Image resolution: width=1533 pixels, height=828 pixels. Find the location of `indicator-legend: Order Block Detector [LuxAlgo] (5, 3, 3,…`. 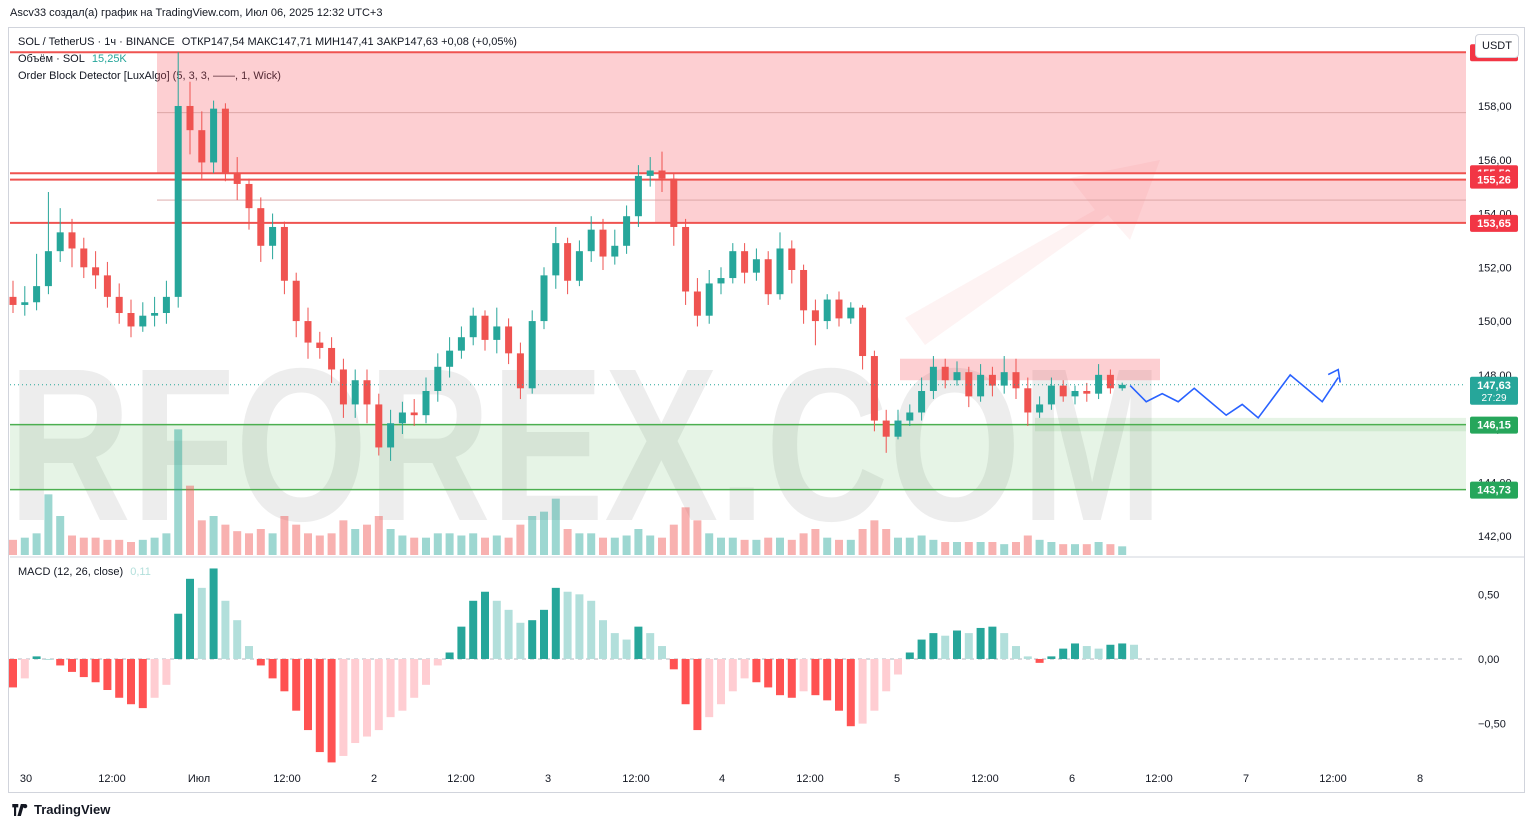

indicator-legend: Order Block Detector [LuxAlgo] (5, 3, 3,… is located at coordinates (151, 76).